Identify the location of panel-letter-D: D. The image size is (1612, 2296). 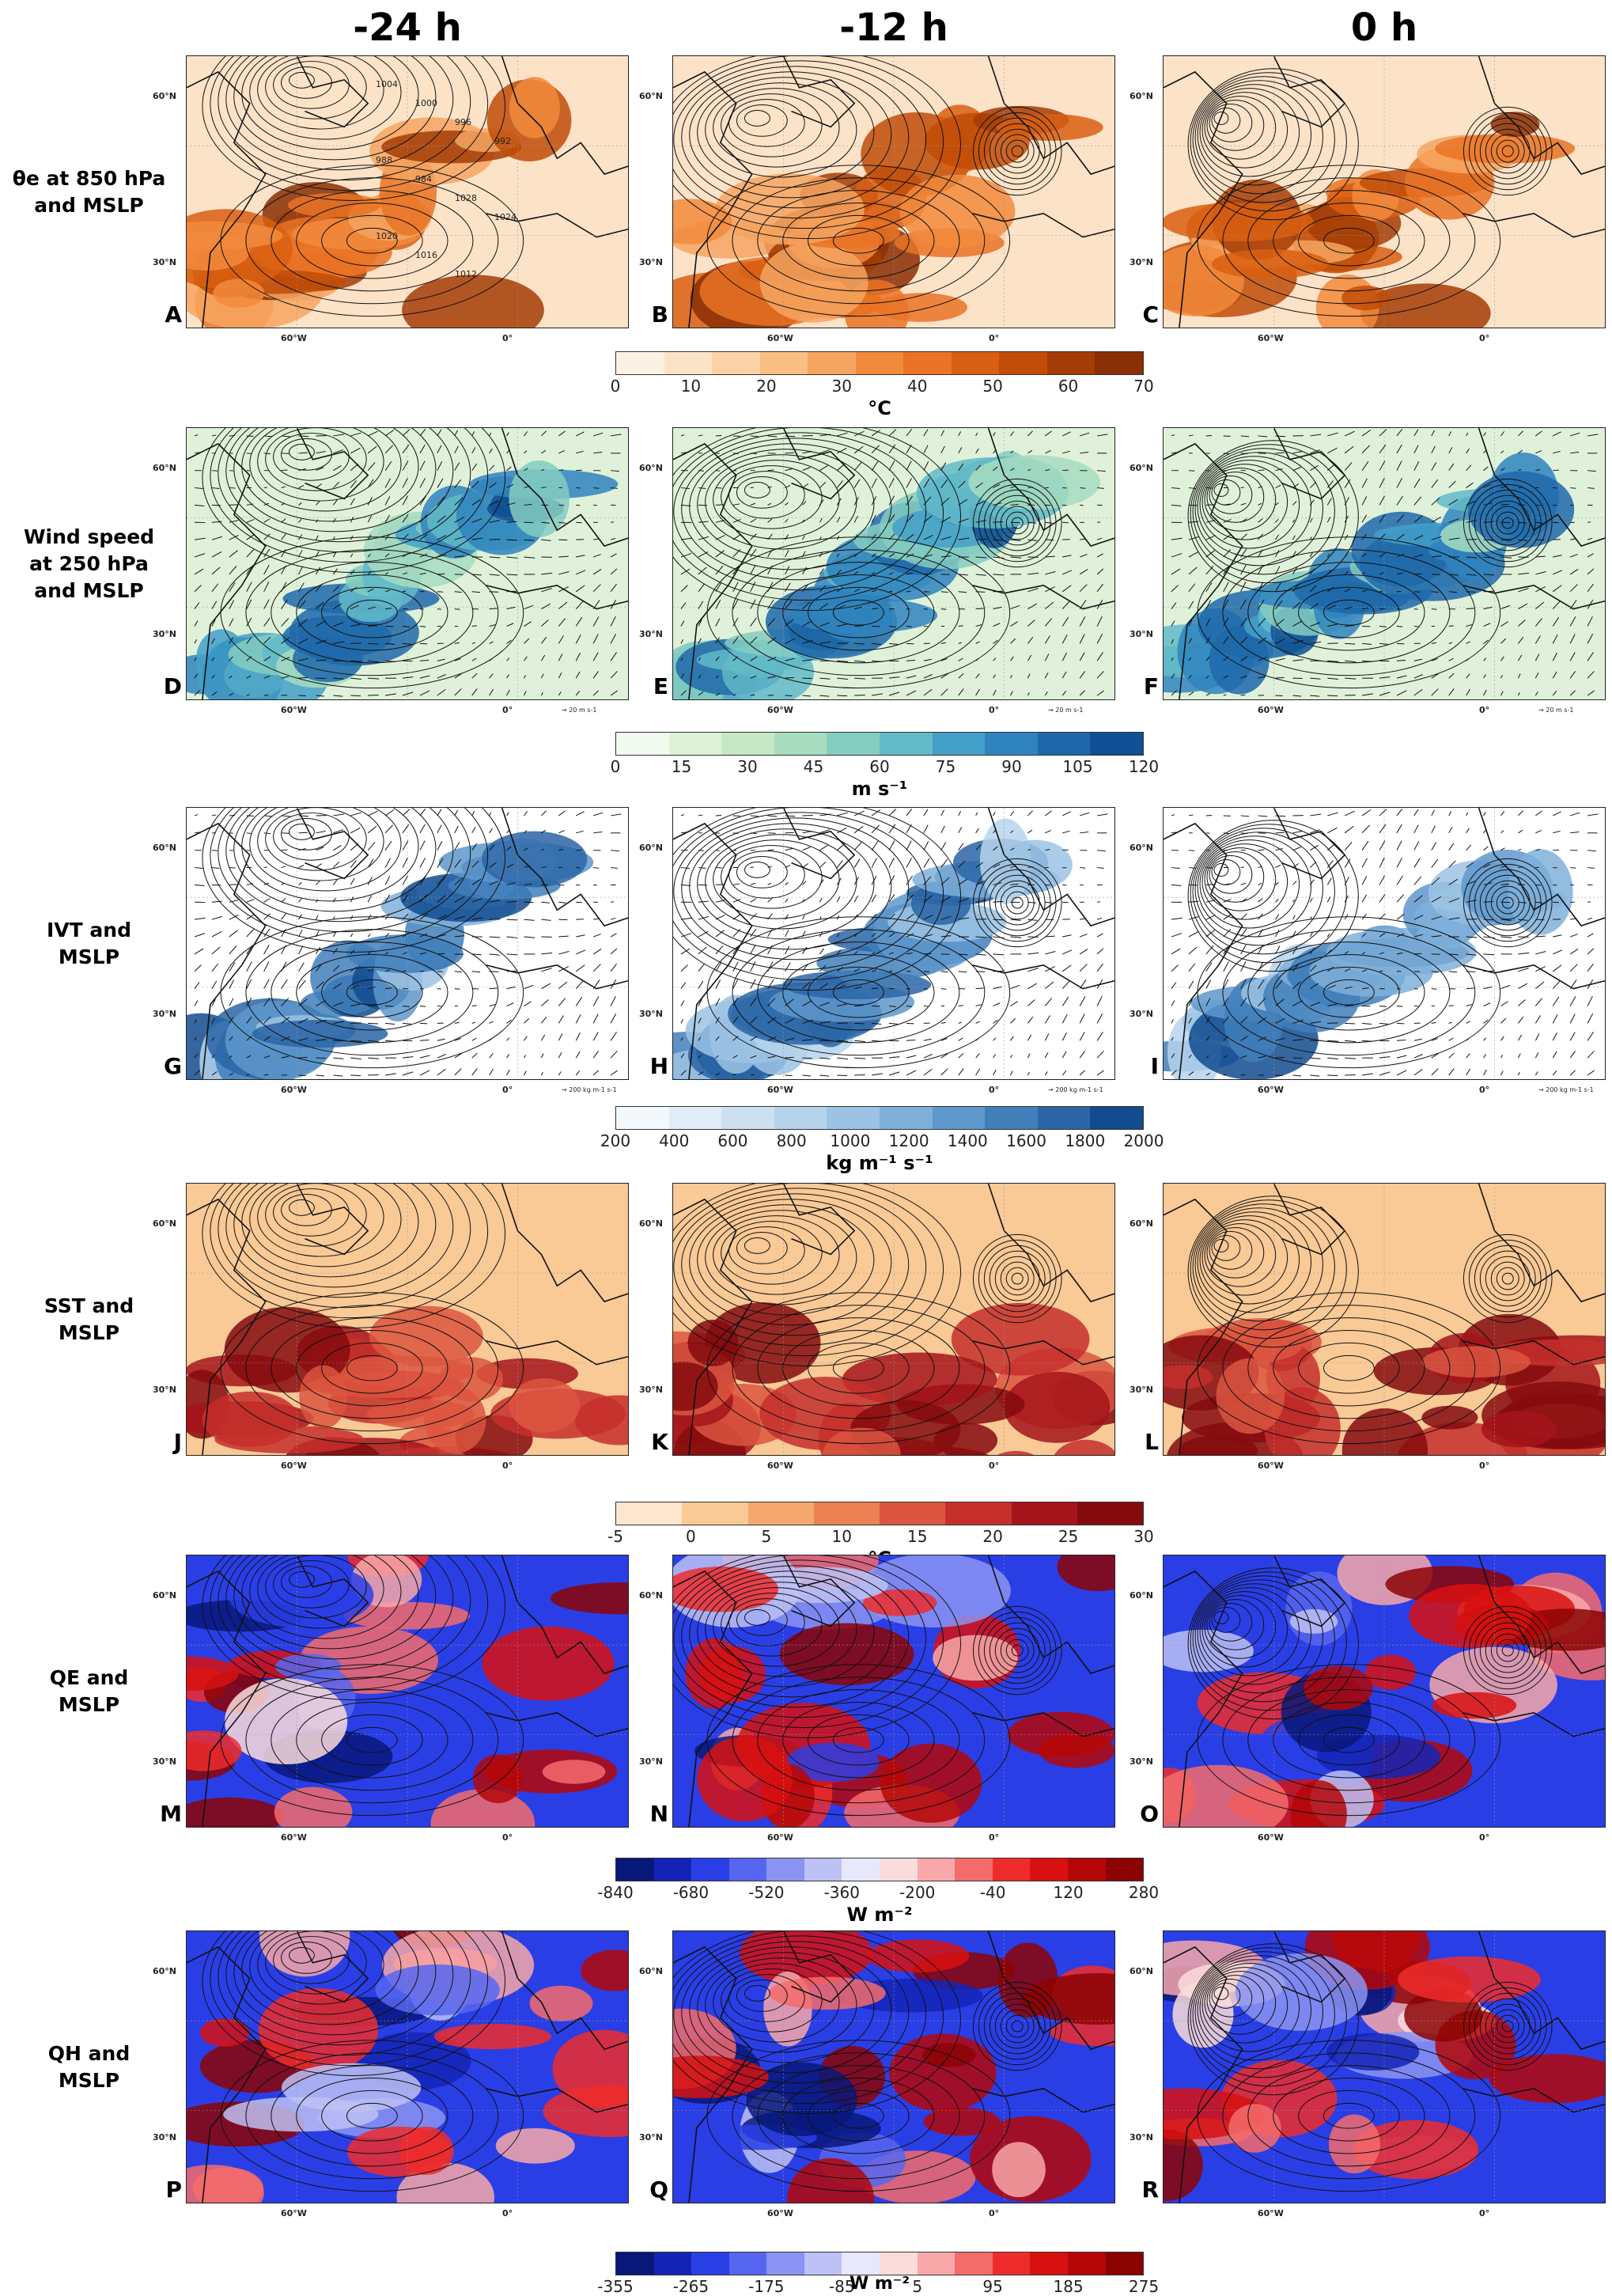
(166, 686).